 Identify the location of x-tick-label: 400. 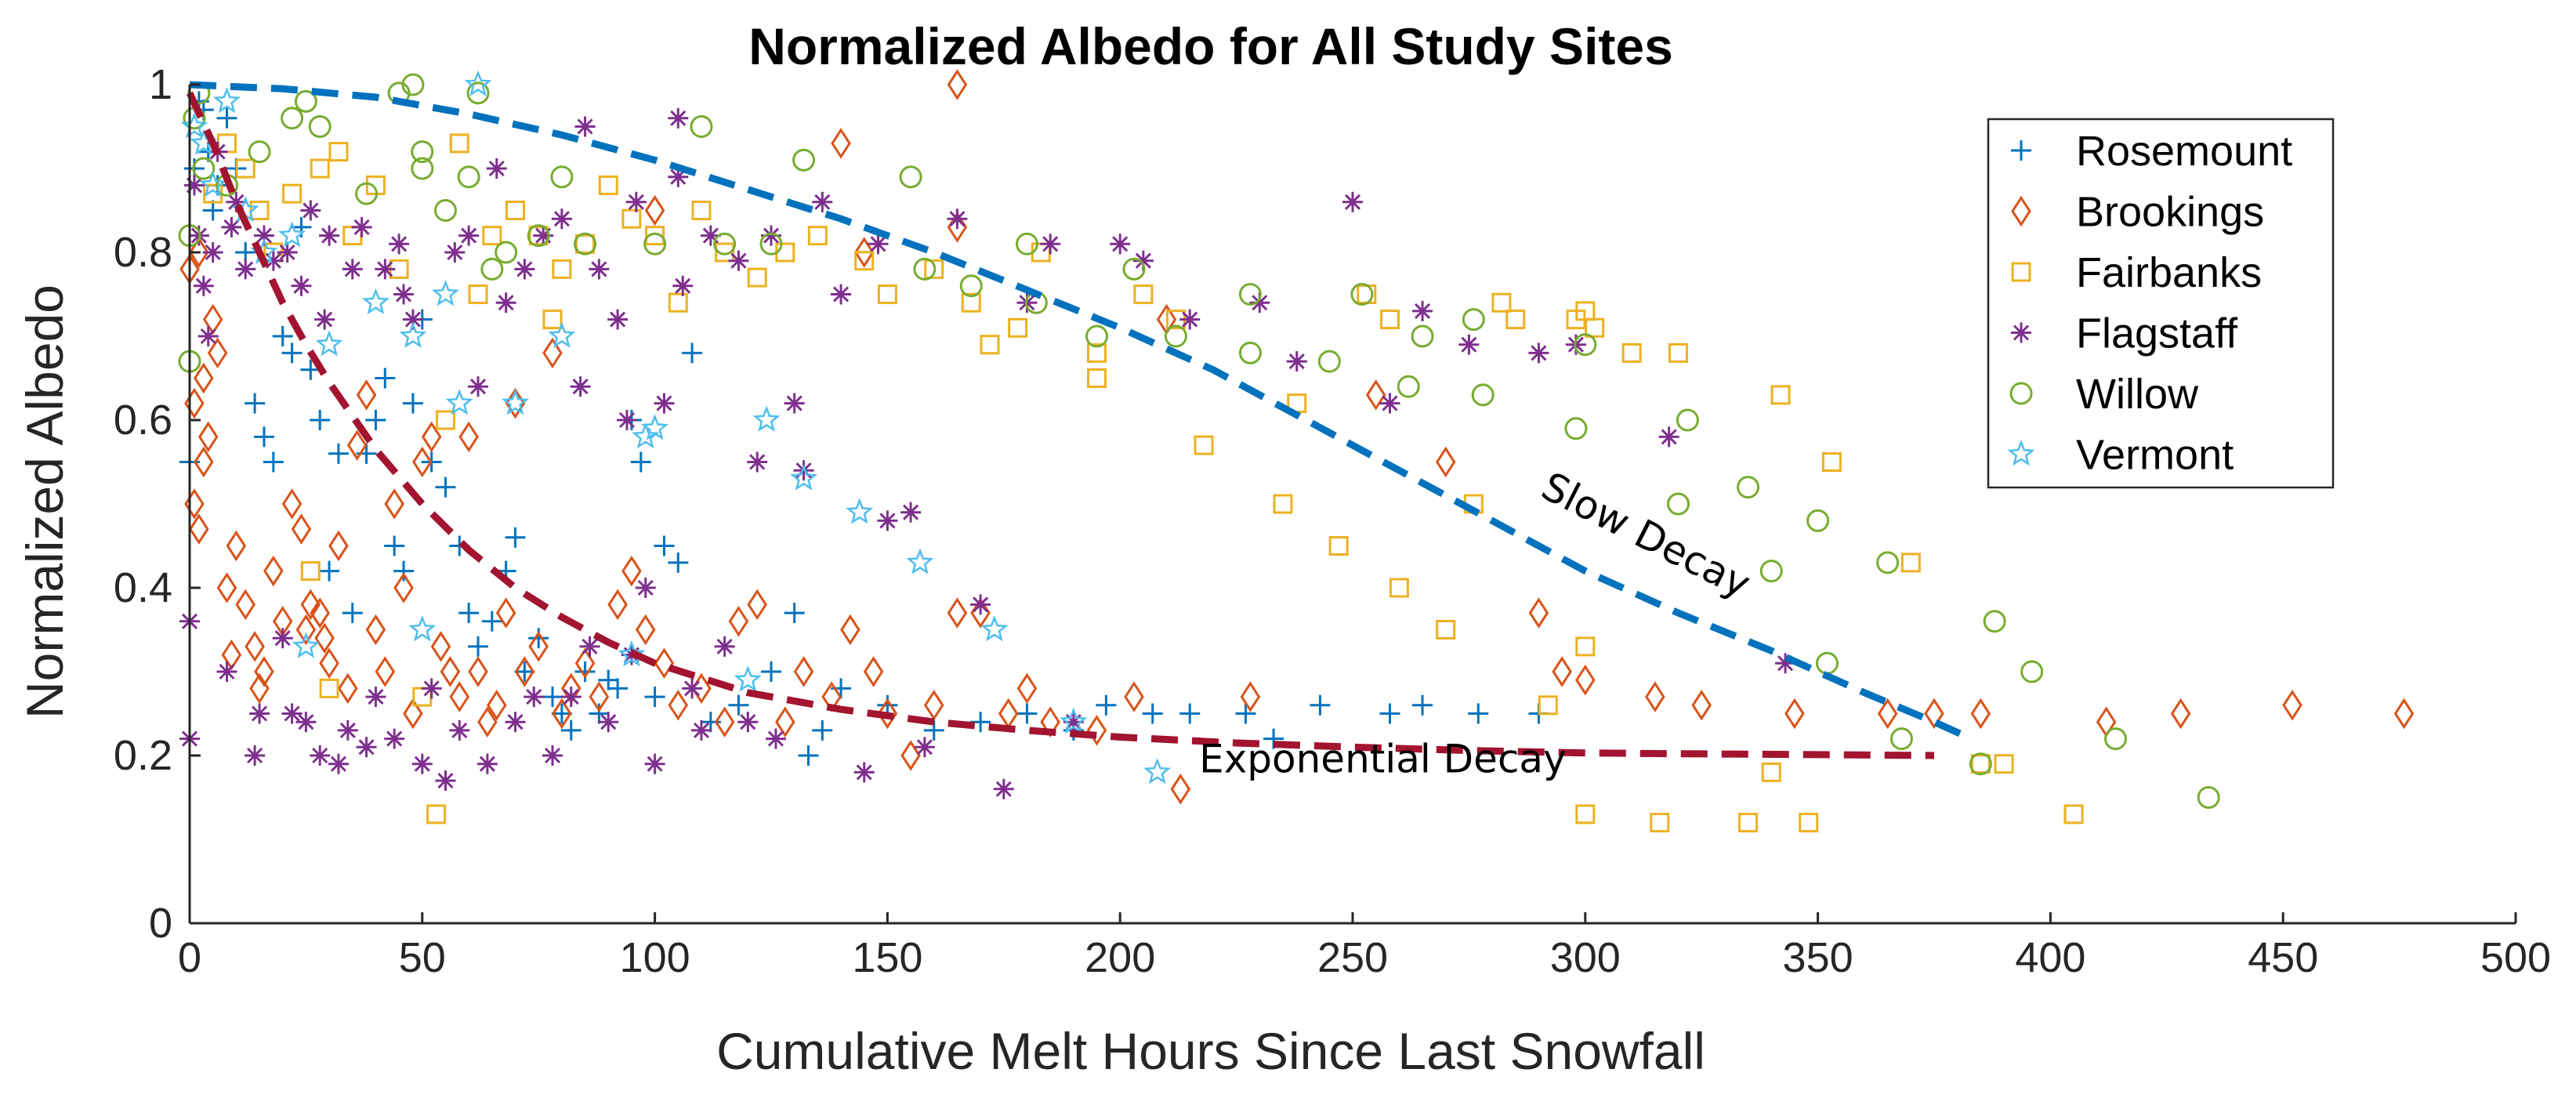
(2050, 958).